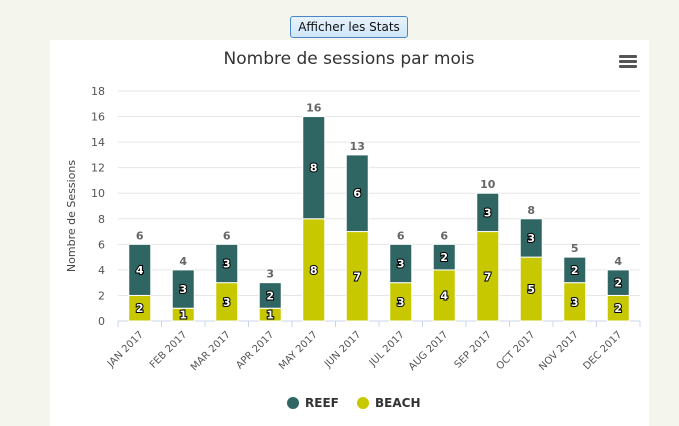 Image resolution: width=679 pixels, height=426 pixels. What do you see at coordinates (255, 350) in the screenshot?
I see `x-tick-label: APR 2017` at bounding box center [255, 350].